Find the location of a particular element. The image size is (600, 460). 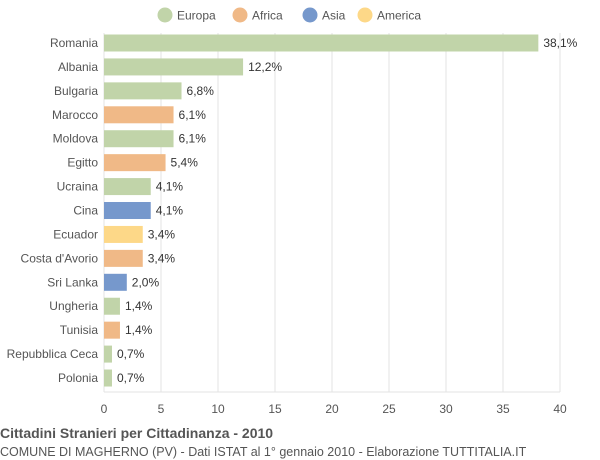

category-label: Ecuador is located at coordinates (75, 234).